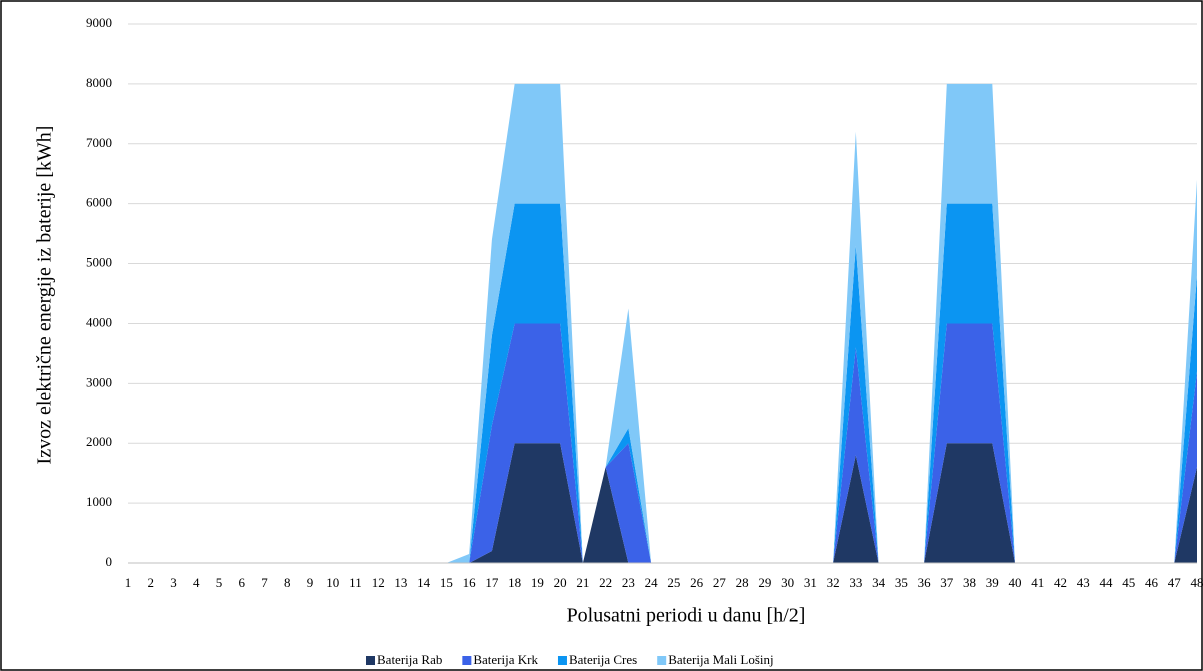  What do you see at coordinates (400, 582) in the screenshot?
I see `x-tick-label: 13` at bounding box center [400, 582].